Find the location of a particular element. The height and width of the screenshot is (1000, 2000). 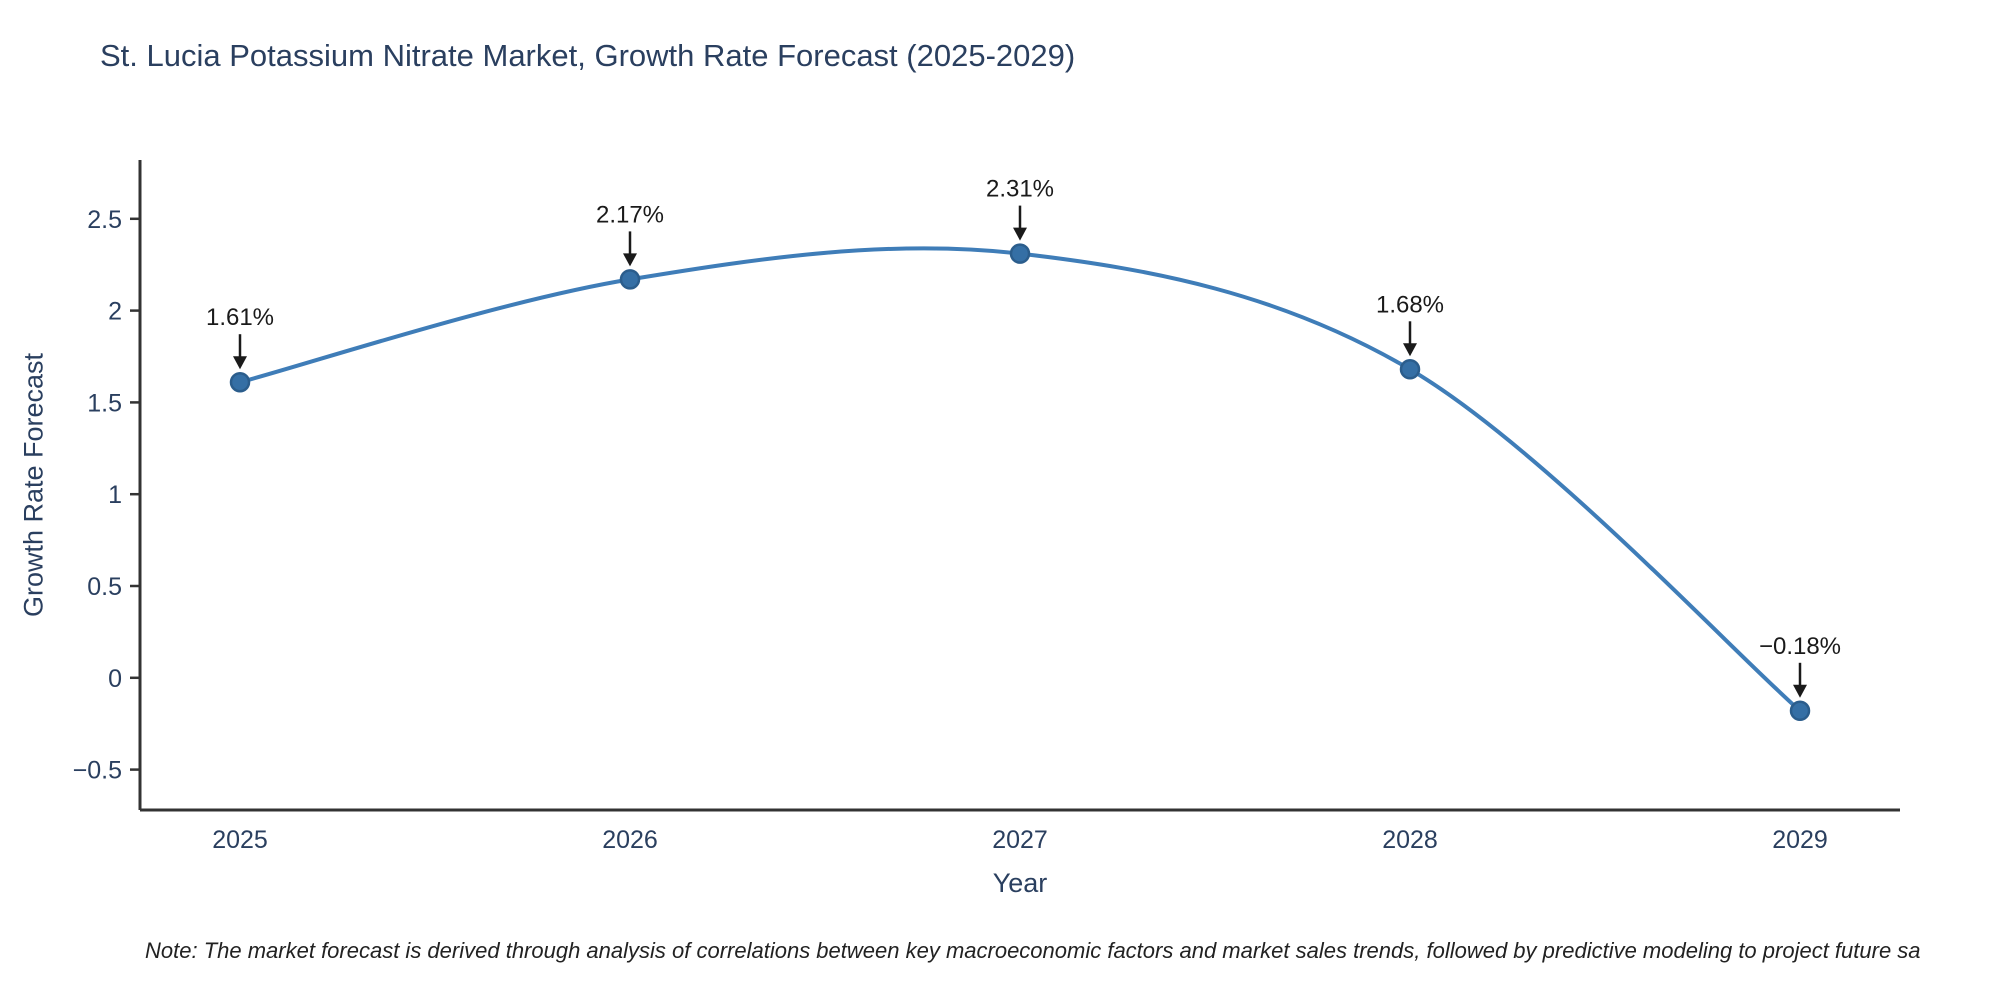

x-tick-label: 2028 is located at coordinates (1410, 840).